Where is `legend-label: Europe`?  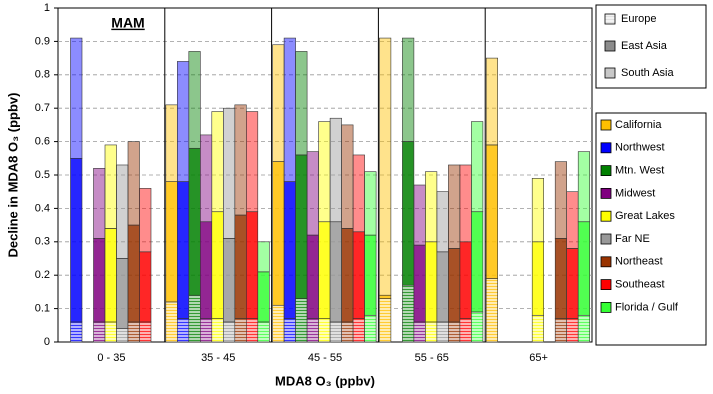 legend-label: Europe is located at coordinates (638, 19).